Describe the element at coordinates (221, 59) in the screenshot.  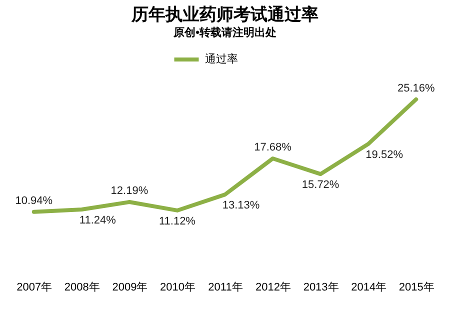
I see `legend-label: 通过率` at that location.